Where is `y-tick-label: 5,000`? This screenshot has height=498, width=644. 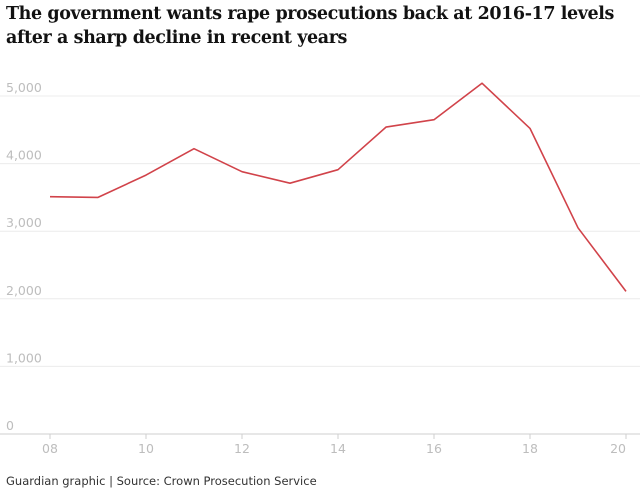 y-tick-label: 5,000 is located at coordinates (24, 87).